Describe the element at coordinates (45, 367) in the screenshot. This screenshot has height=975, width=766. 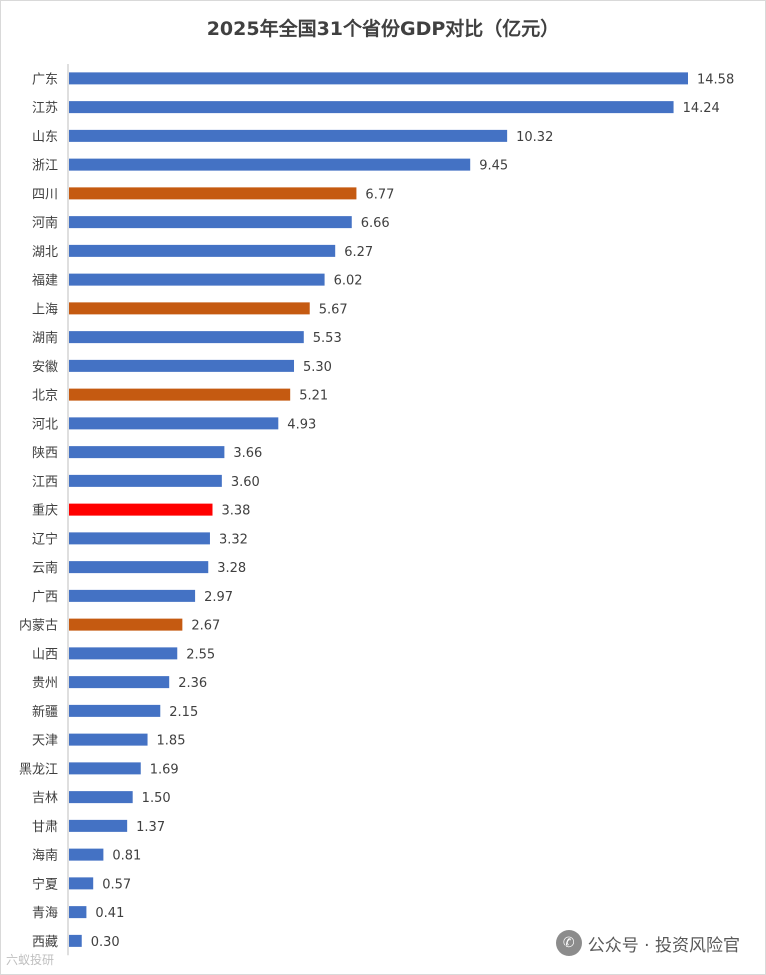
I see `category-label: 安徽` at that location.